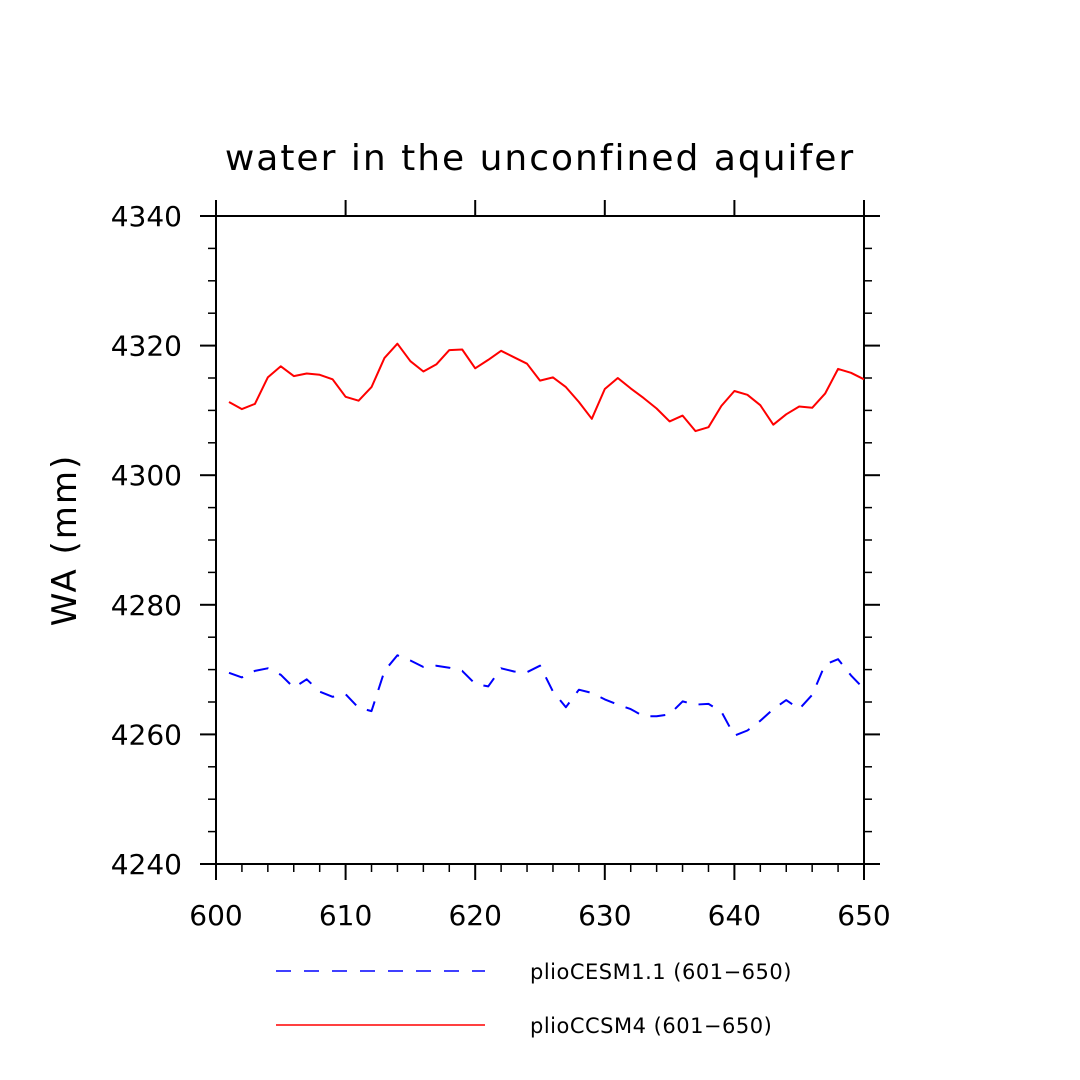 The width and height of the screenshot is (1080, 1080). I want to click on x-tick-label: 600, so click(215, 915).